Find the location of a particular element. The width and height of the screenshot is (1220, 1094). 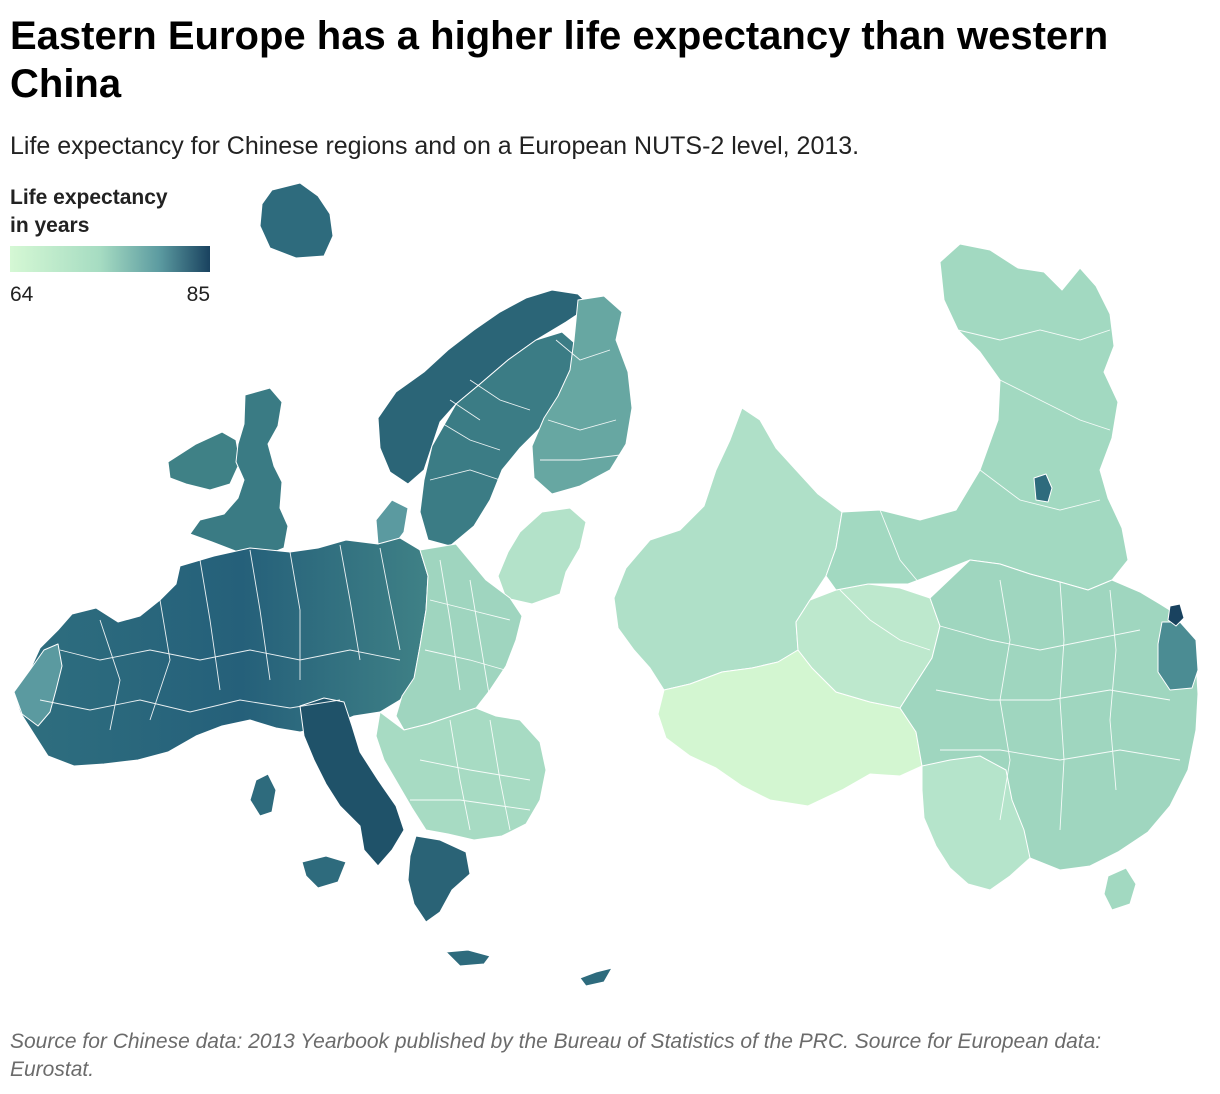

scandinavia-borders is located at coordinates (525, 410).